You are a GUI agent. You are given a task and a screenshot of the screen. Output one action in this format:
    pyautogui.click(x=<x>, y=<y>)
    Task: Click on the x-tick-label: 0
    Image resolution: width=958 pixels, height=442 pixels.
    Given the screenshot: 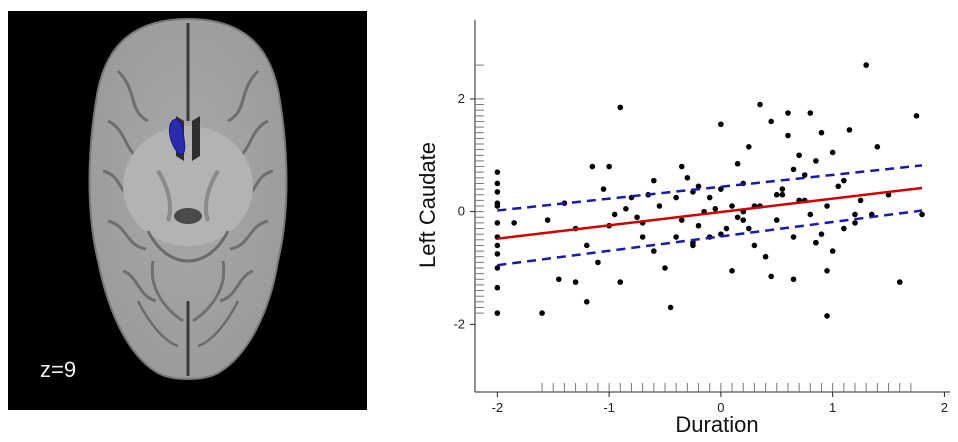 What is the action you would take?
    pyautogui.click(x=720, y=407)
    